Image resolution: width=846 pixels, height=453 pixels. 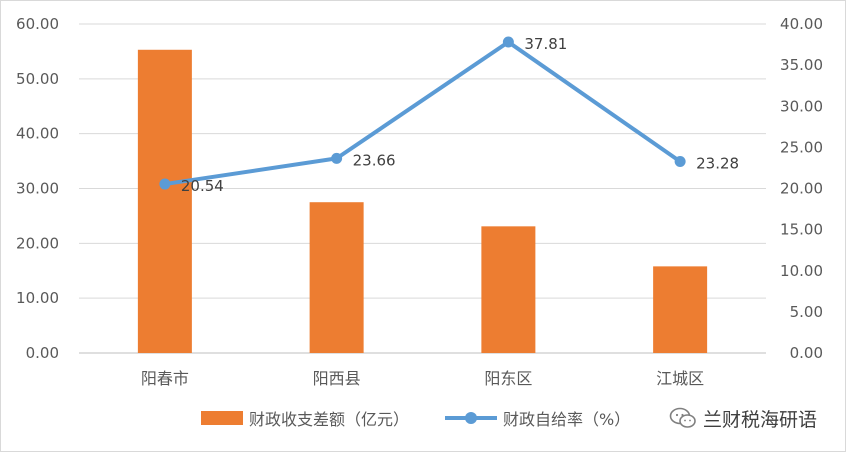 I want to click on y-right-tick-label: 40.00, so click(x=801, y=24).